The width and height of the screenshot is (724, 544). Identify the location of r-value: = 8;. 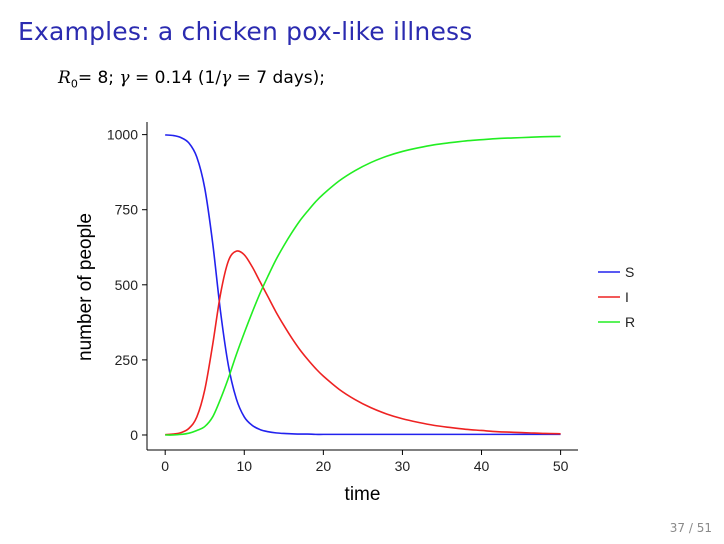
(98, 78).